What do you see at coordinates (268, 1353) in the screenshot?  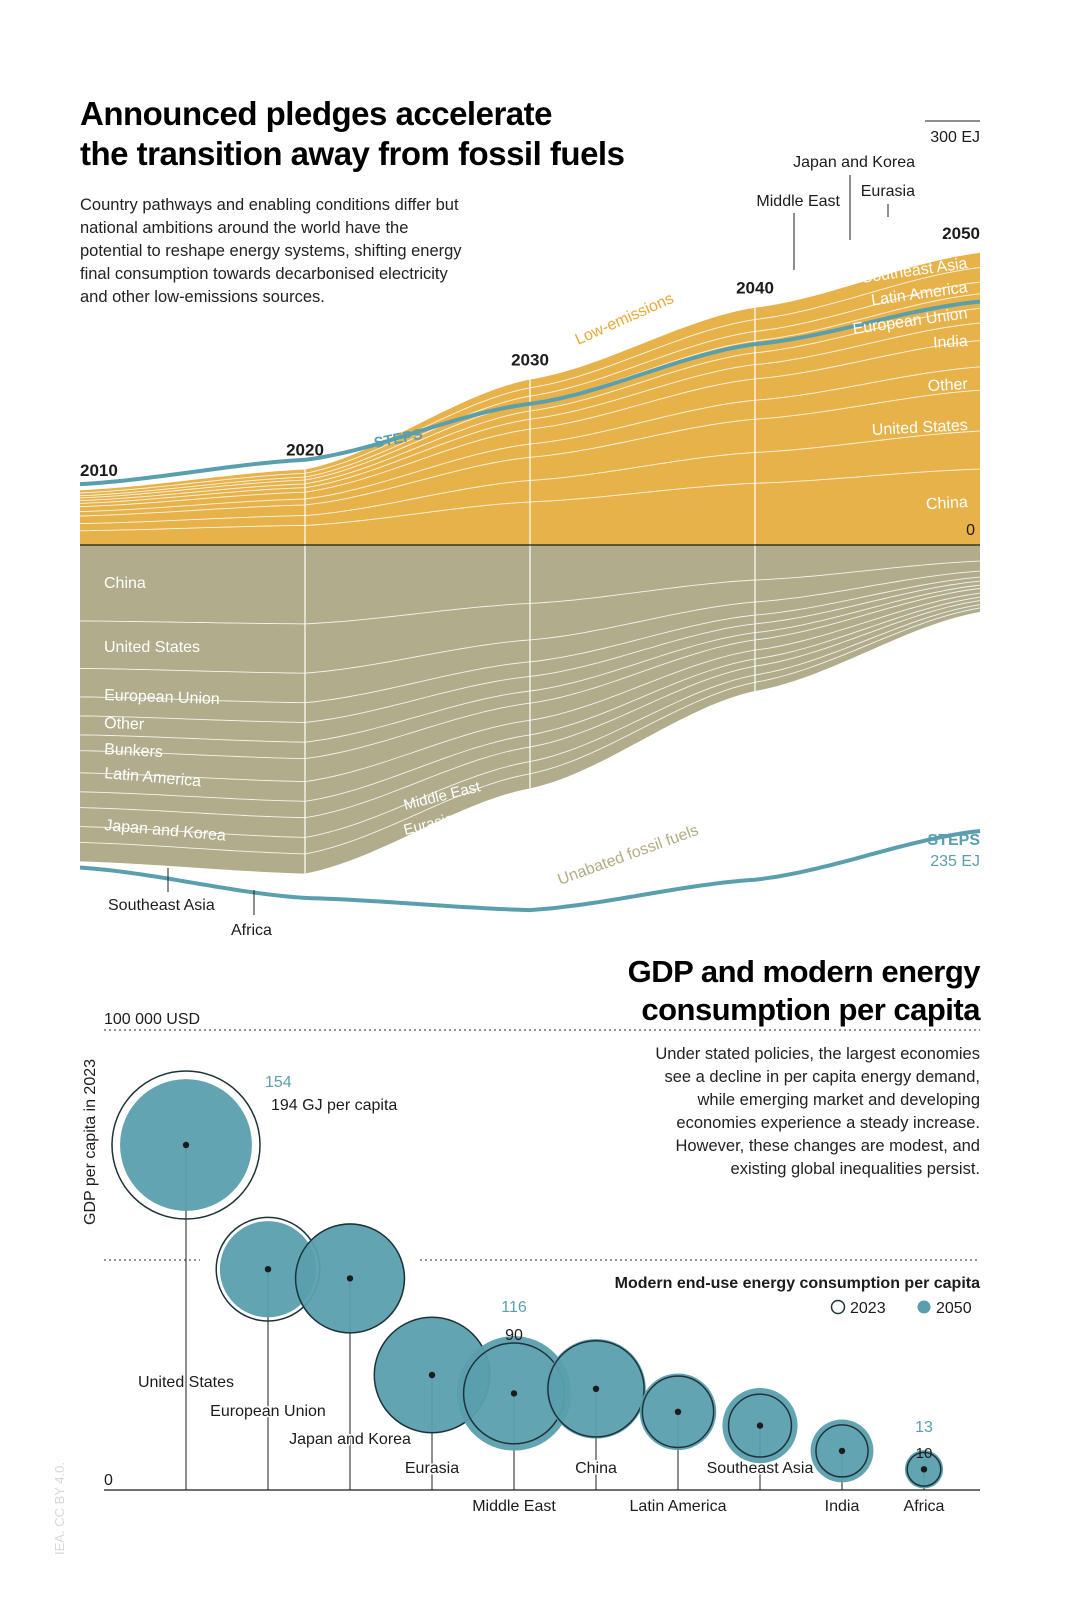 I see `bubble-european-union: European Union` at bounding box center [268, 1353].